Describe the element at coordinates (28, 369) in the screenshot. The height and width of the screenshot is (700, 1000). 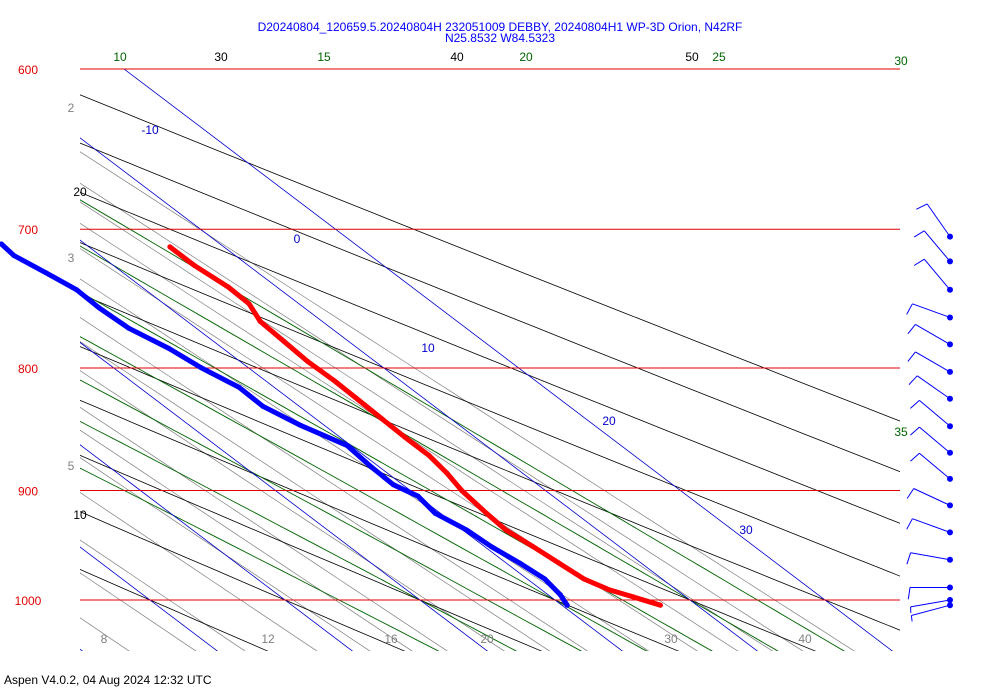
I see `pressure-label-800: 800` at that location.